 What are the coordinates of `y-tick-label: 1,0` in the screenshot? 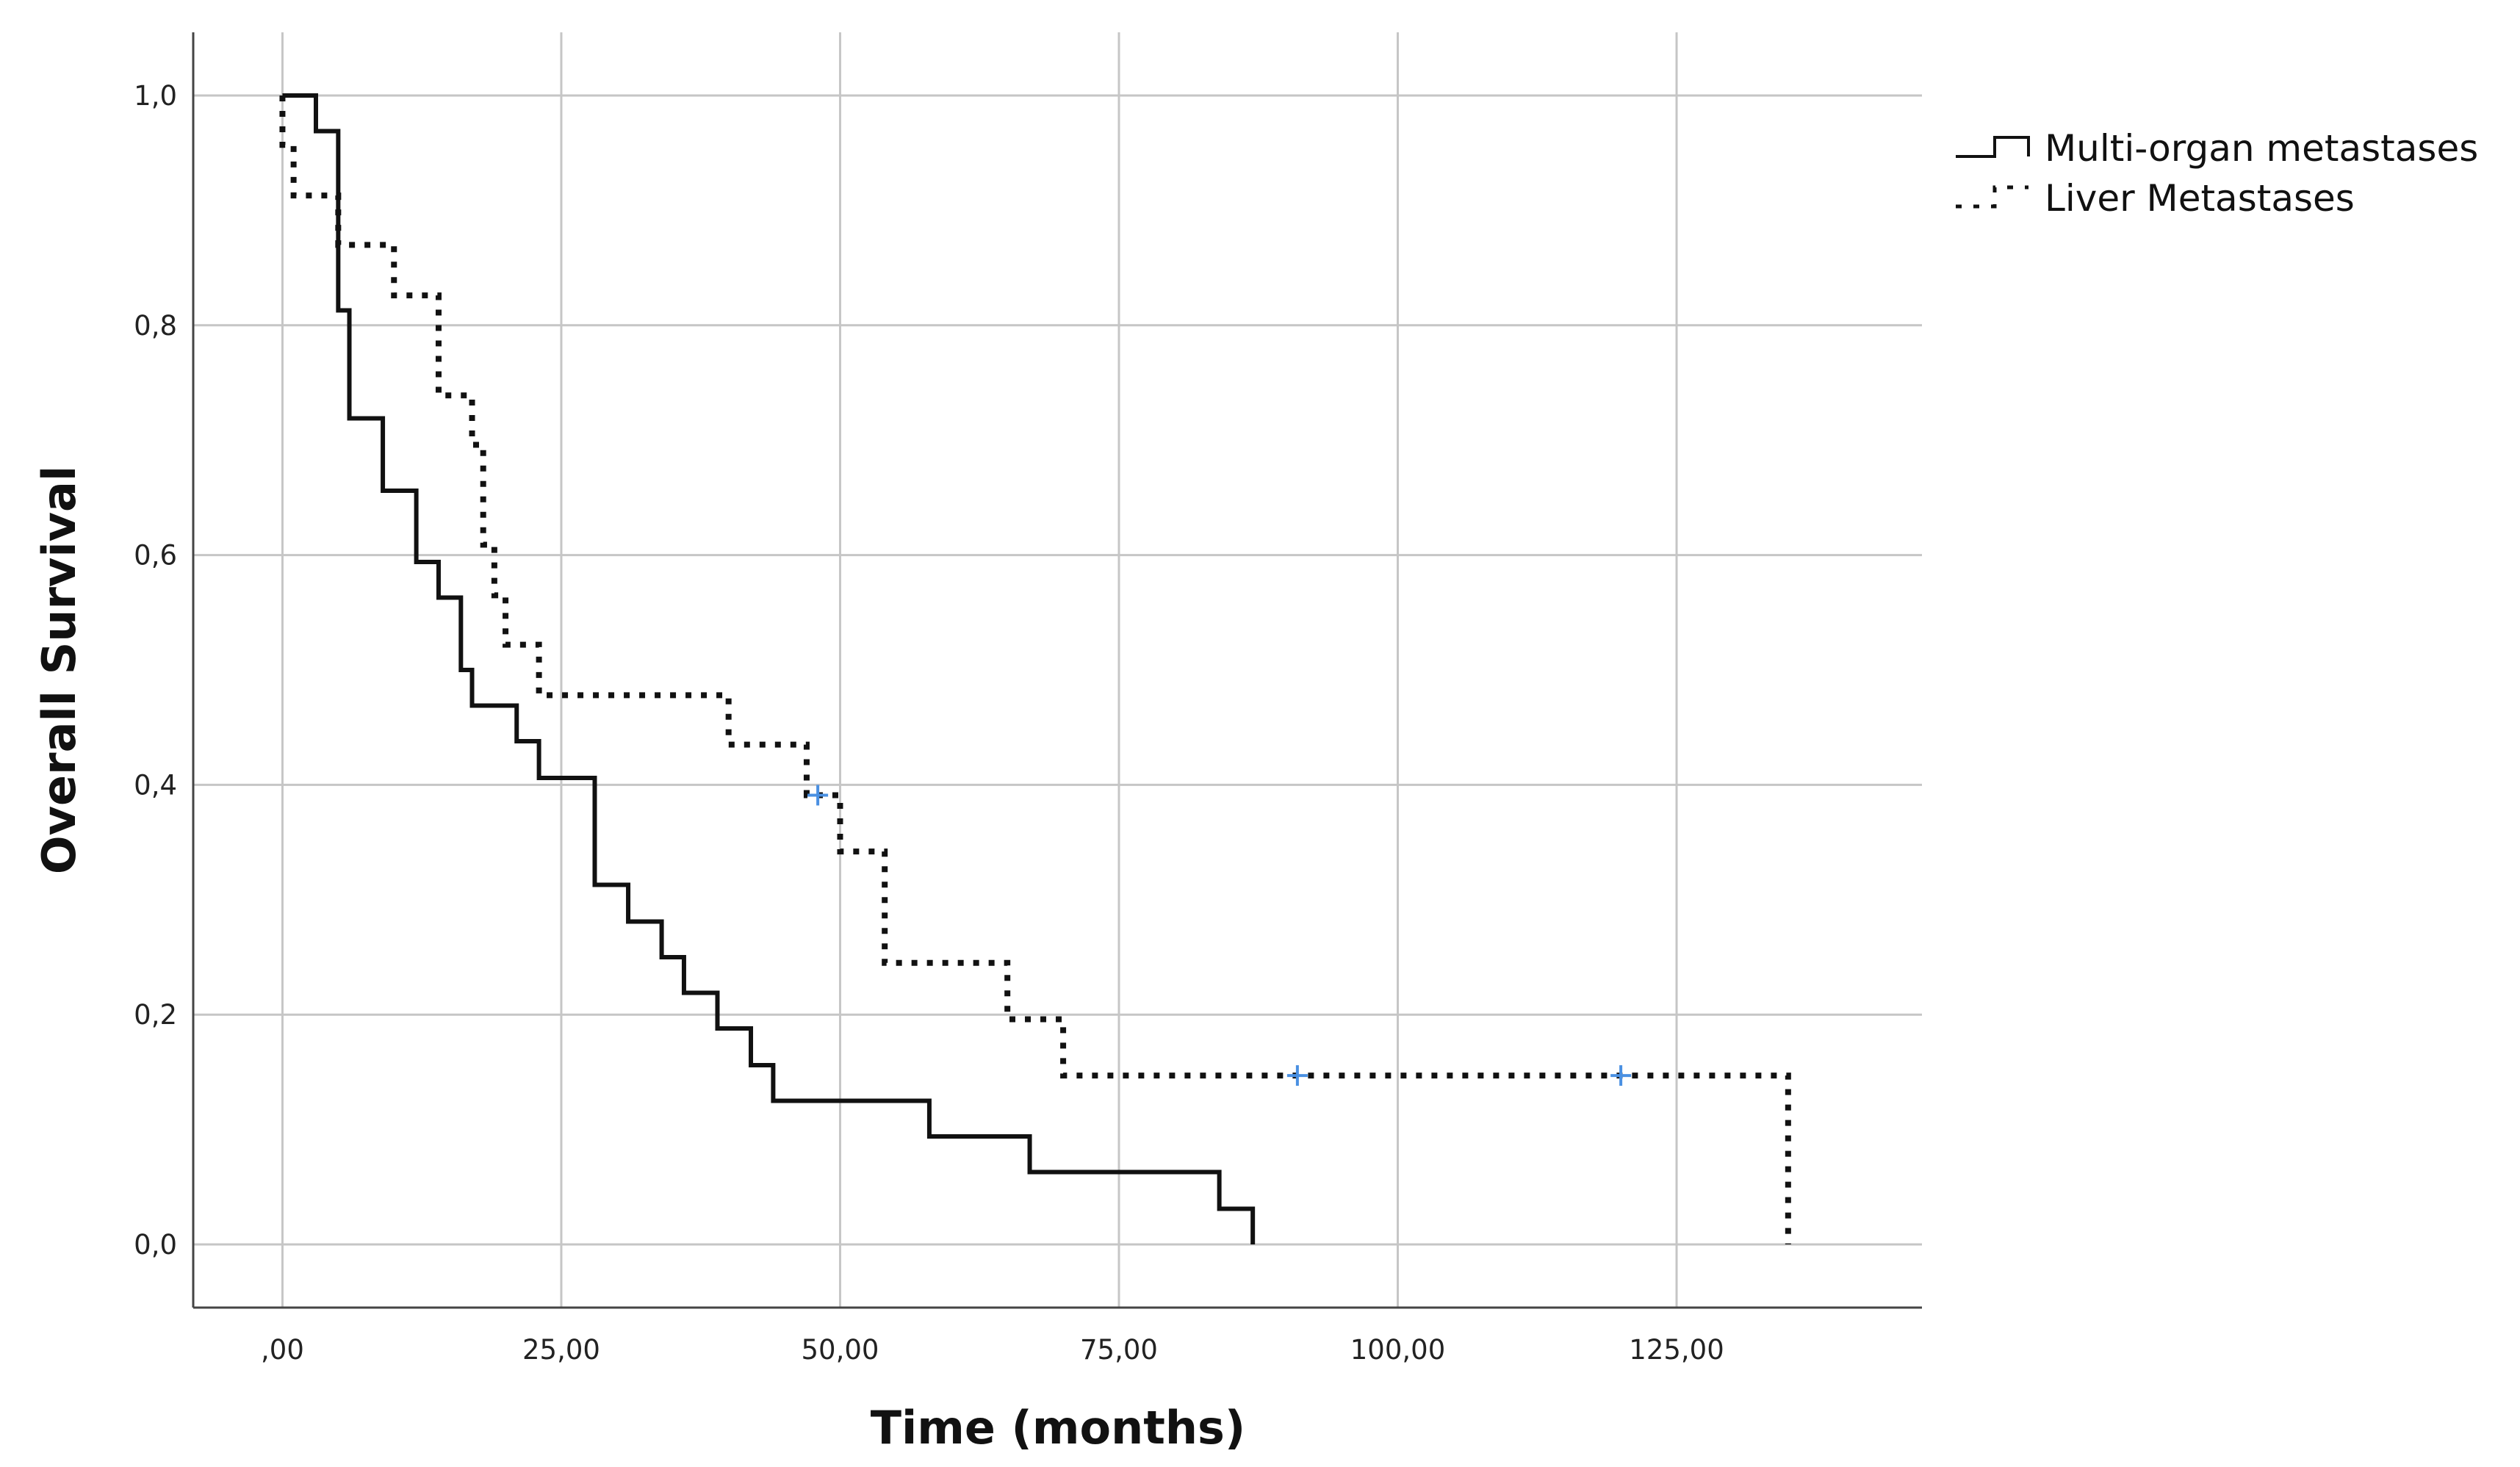 It's located at (155, 96).